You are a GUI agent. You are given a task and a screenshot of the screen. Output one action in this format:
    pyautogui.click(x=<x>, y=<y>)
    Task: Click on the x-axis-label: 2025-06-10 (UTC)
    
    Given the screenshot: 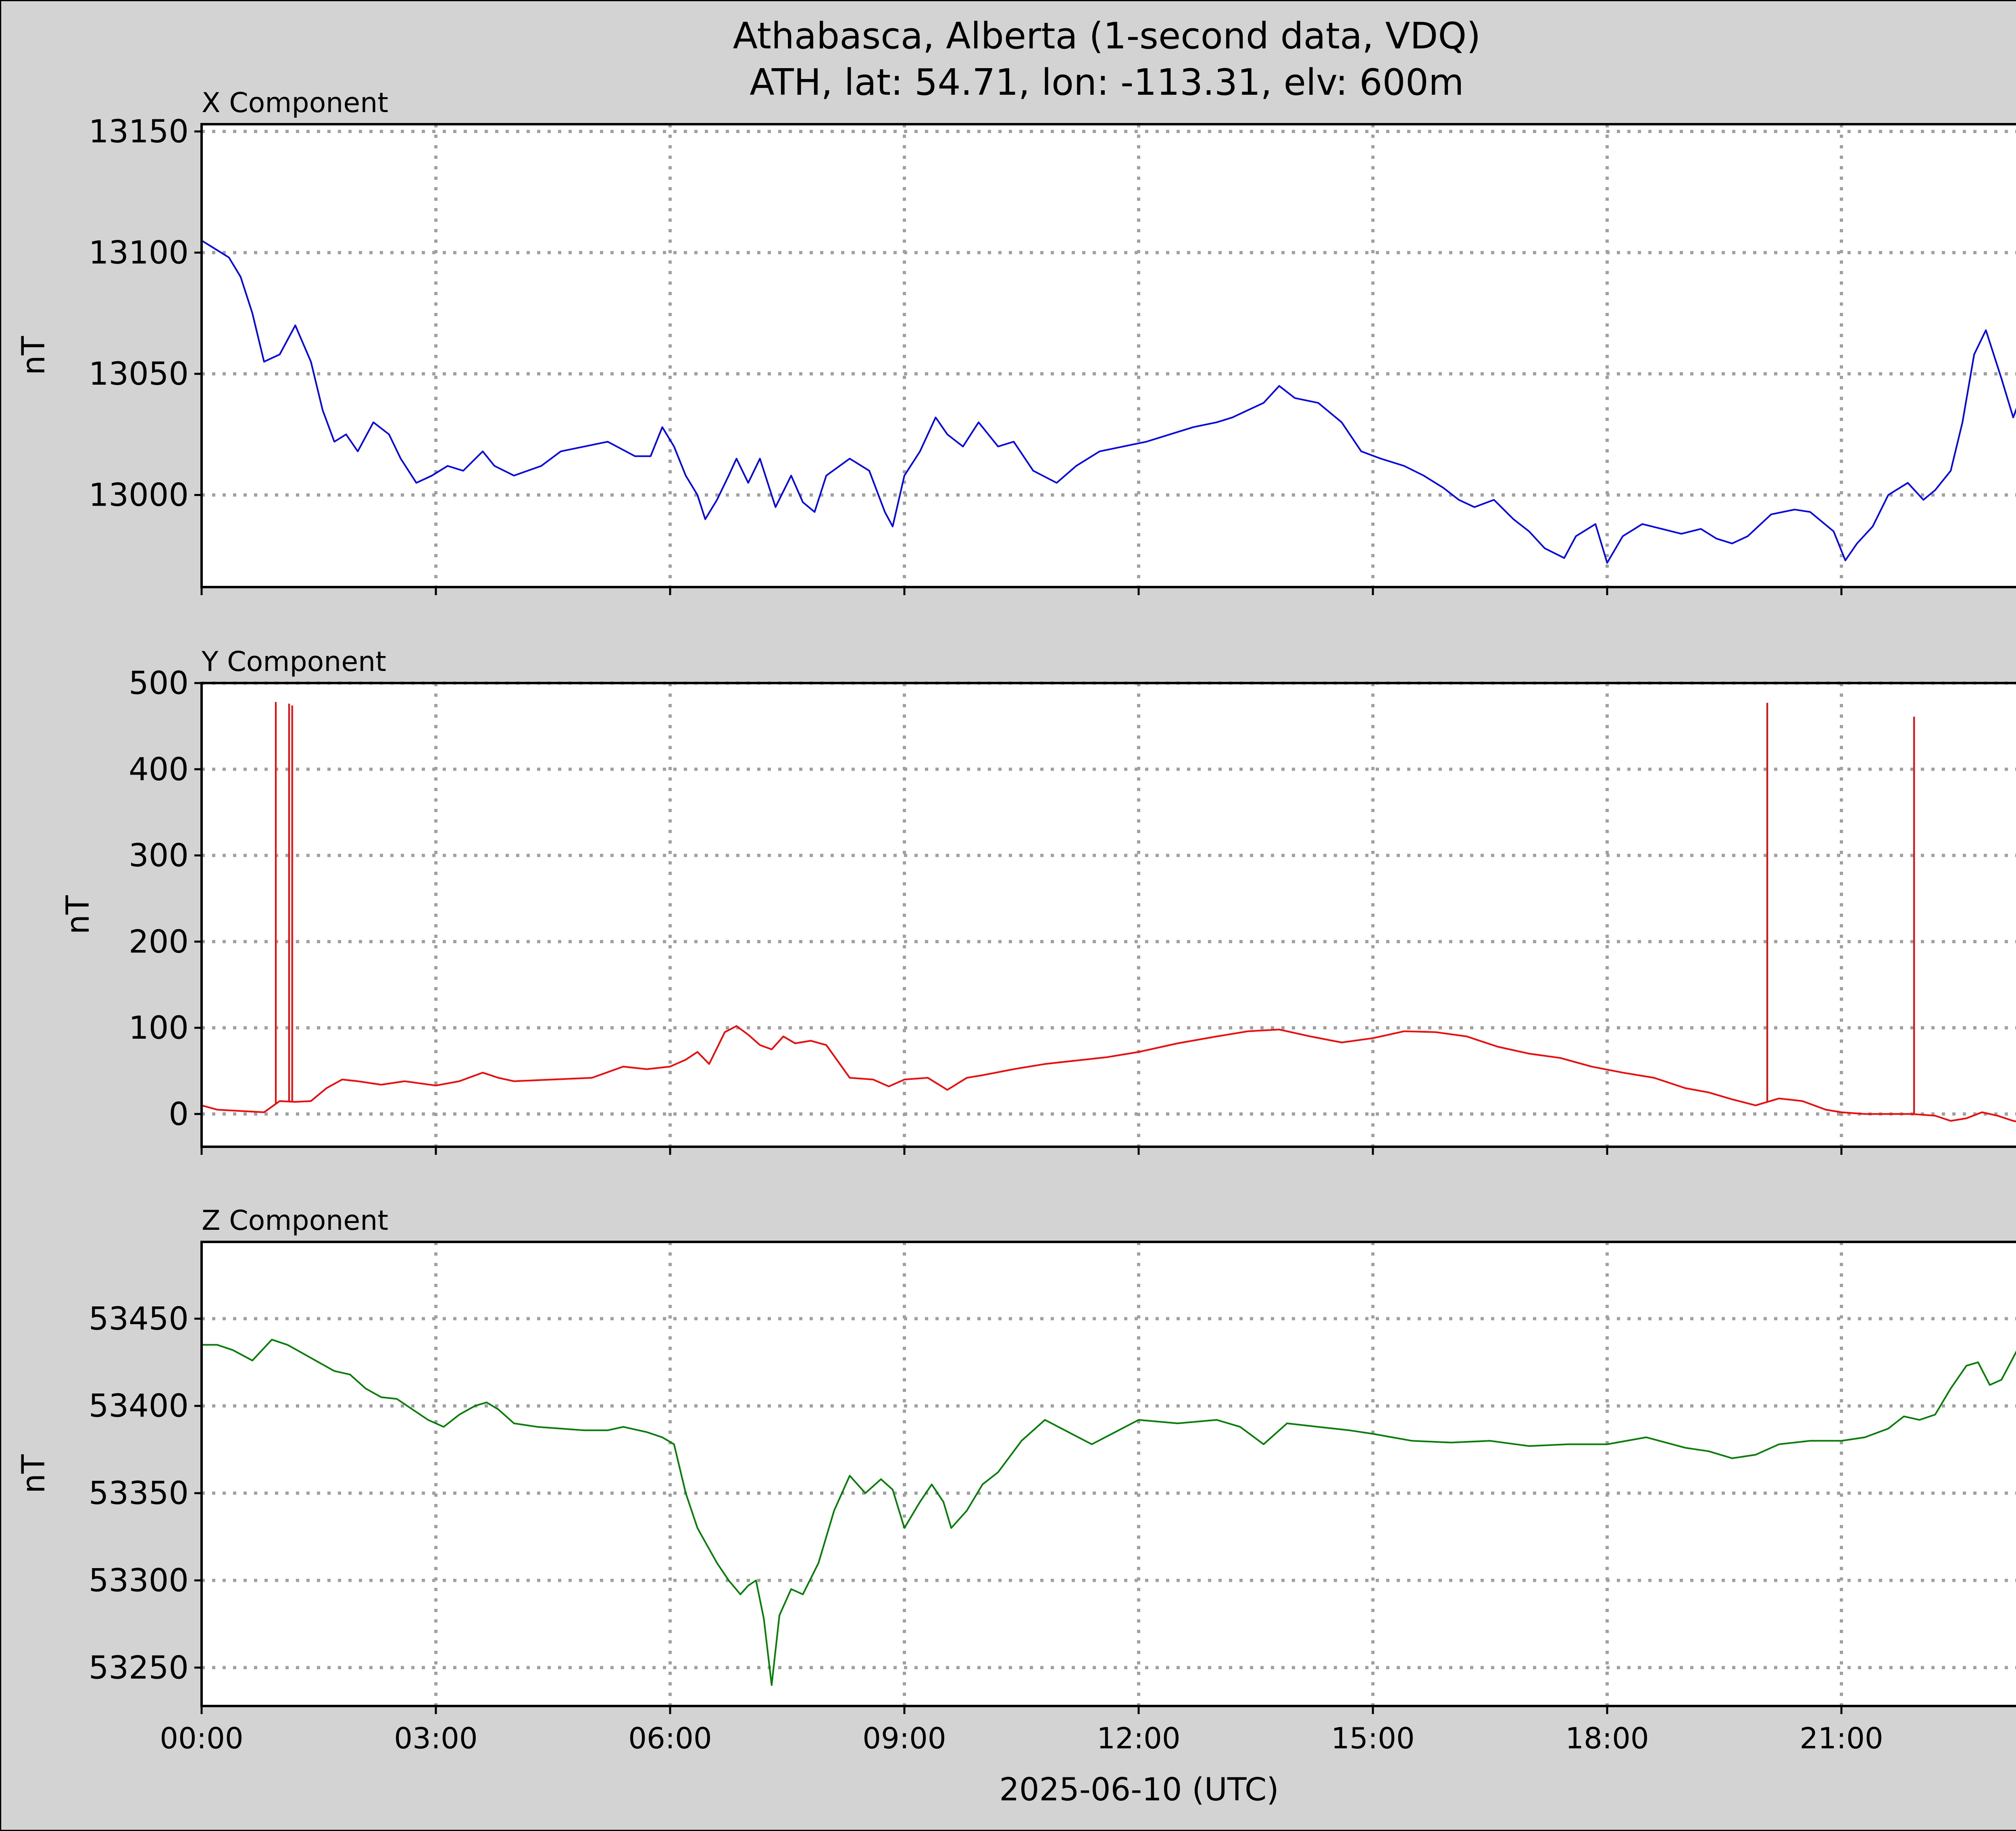 What is the action you would take?
    pyautogui.click(x=1139, y=1790)
    